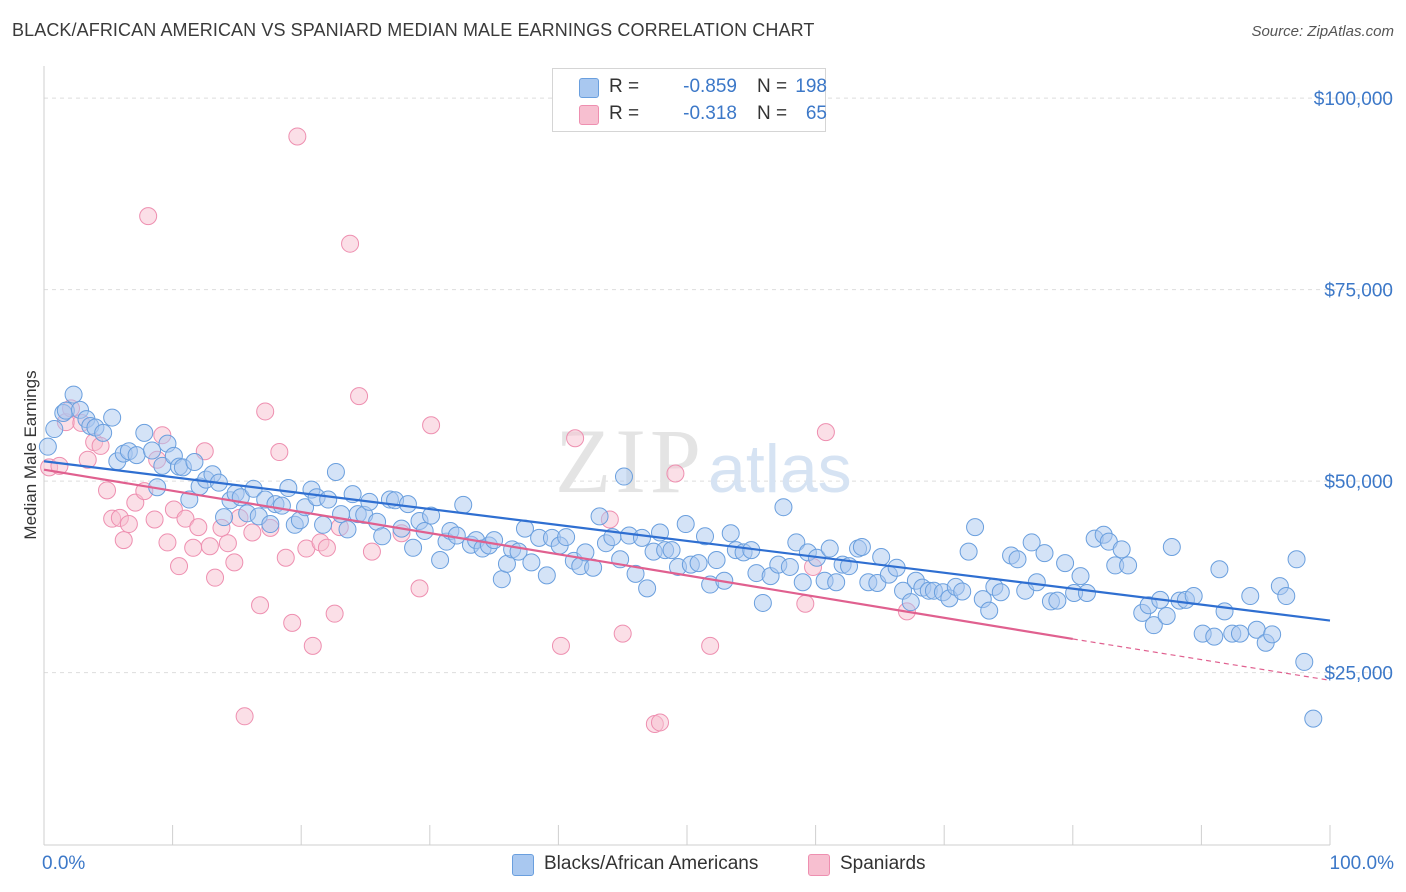  I want to click on y-tick-label: $25,000, so click(1358, 674).